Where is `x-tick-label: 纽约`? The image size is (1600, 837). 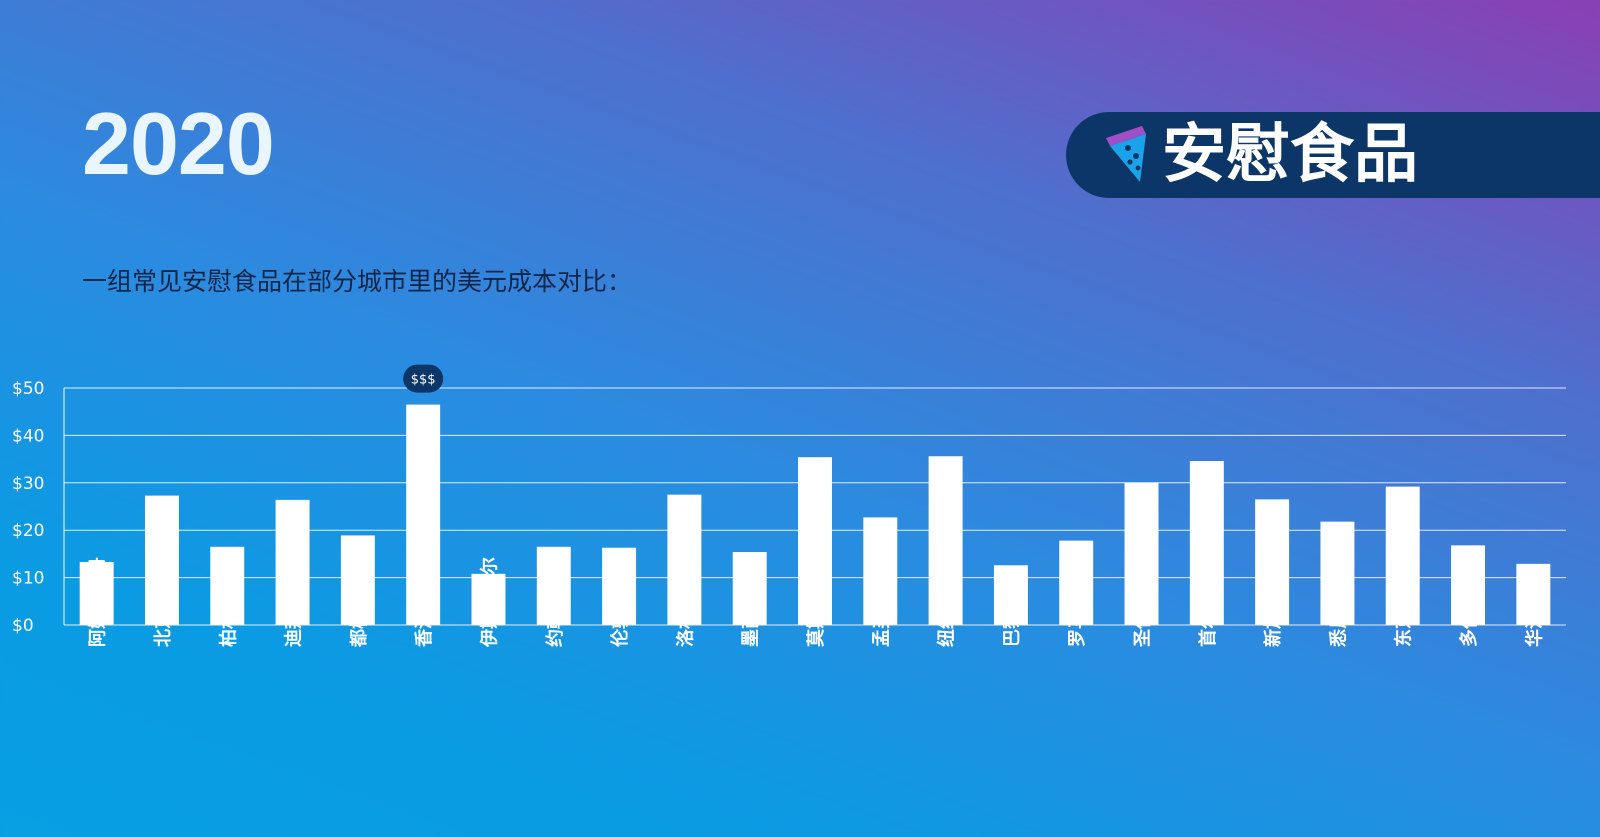
x-tick-label: 纽约 is located at coordinates (947, 629).